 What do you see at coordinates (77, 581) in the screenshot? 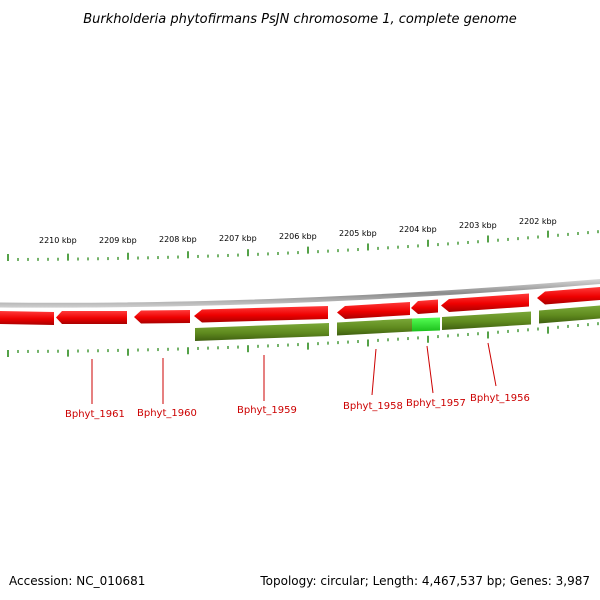
I see `accession-text: Accession: NC_010681` at bounding box center [77, 581].